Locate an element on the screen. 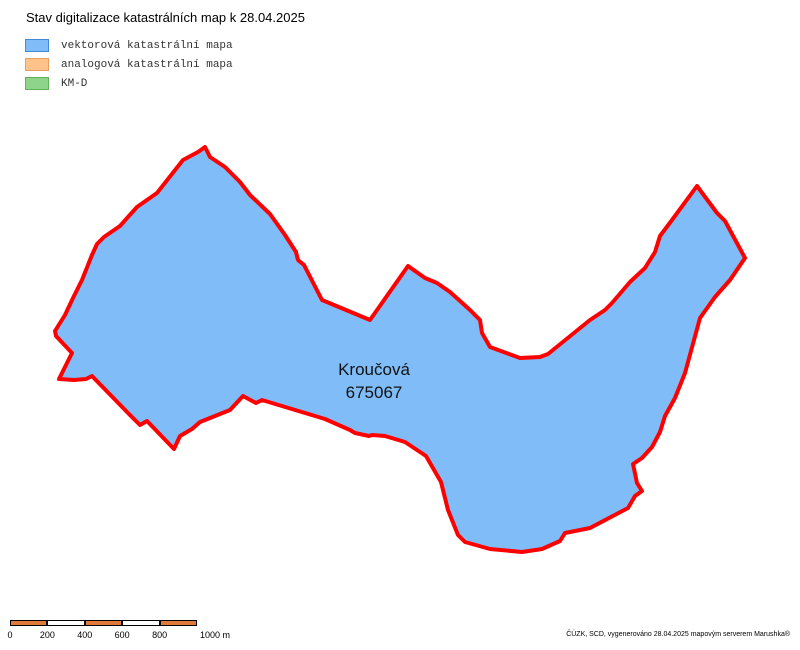 The image size is (800, 650). legend-item-analog: analogová katastrální mapa is located at coordinates (129, 64).